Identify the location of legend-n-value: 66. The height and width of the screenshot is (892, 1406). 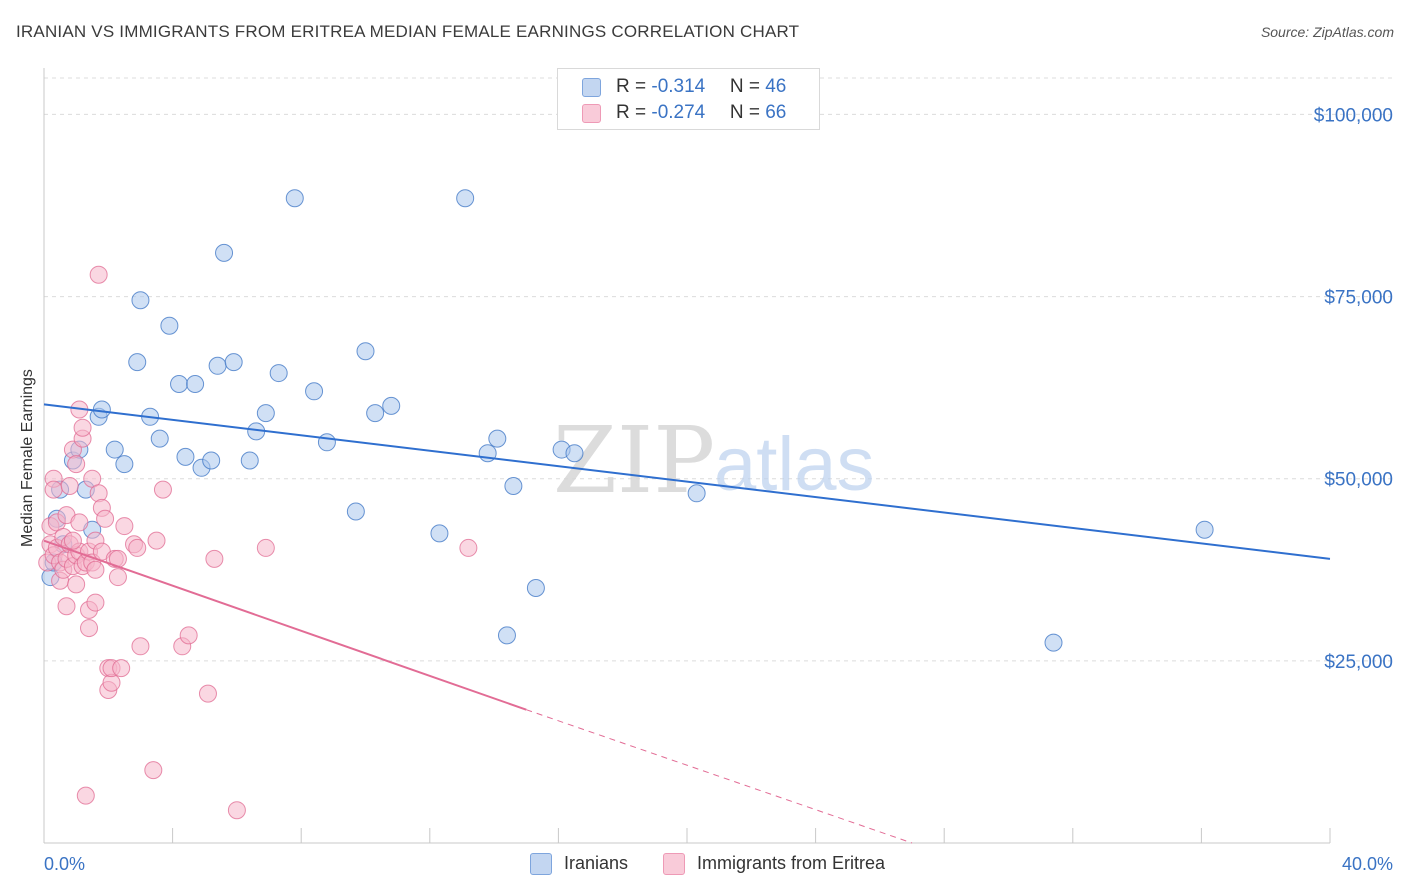
(776, 112).